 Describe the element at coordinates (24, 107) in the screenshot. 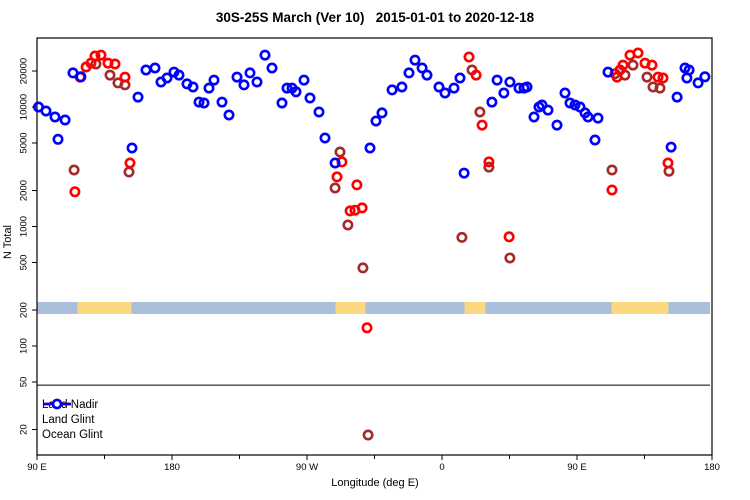

I see `y-tick-label: 10000` at that location.